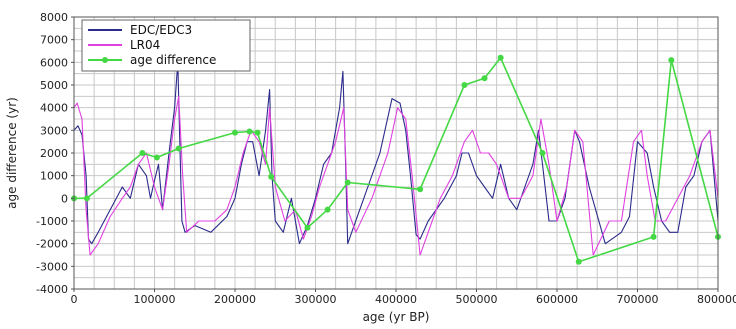 This screenshot has width=736, height=329. Describe the element at coordinates (52, 289) in the screenshot. I see `y-tick-label: -4000` at that location.